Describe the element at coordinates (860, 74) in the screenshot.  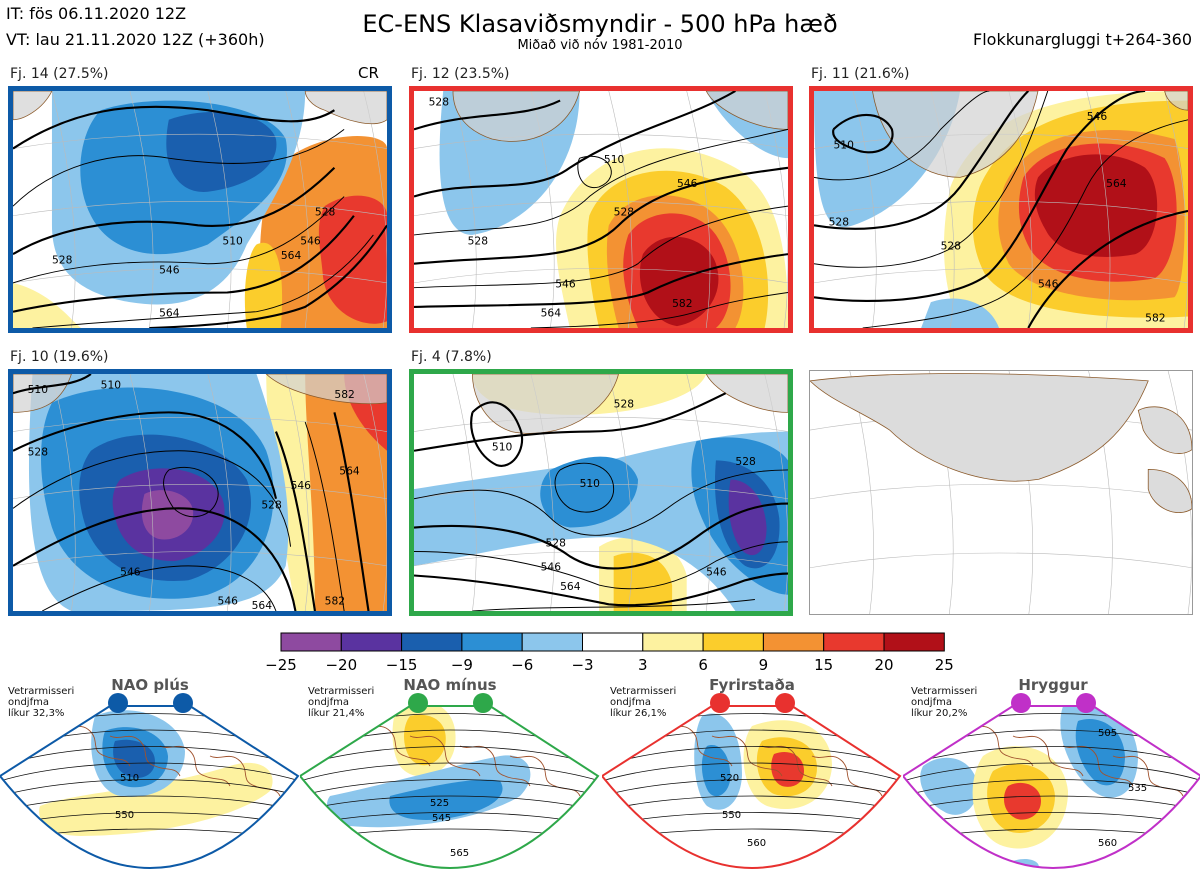
I see `panel-label: Fj. 11 (21.6%)` at that location.